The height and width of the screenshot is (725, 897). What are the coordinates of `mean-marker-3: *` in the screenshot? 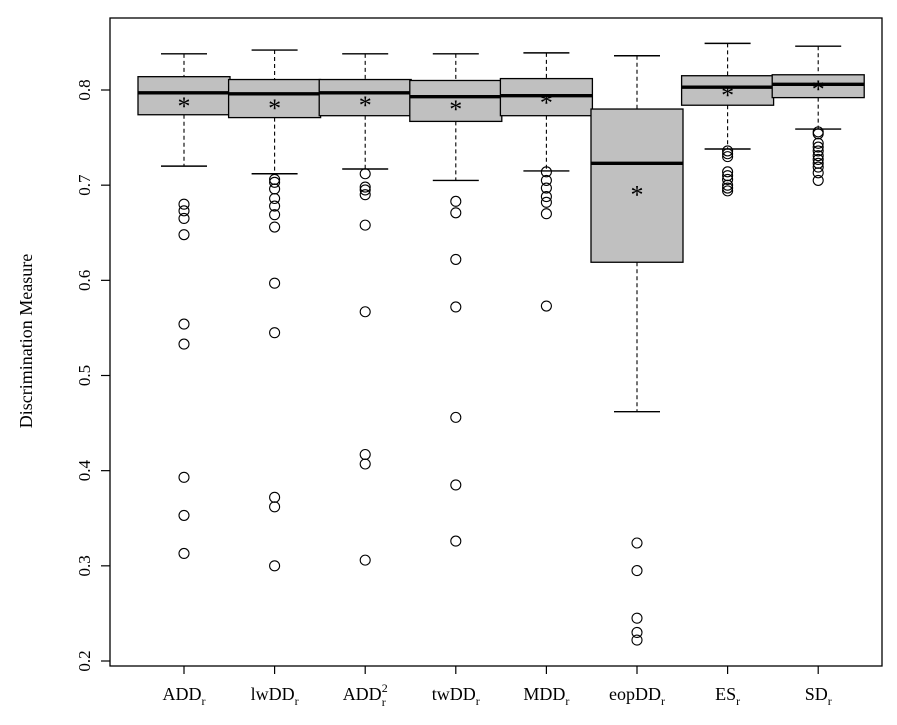 It's located at (455, 109).